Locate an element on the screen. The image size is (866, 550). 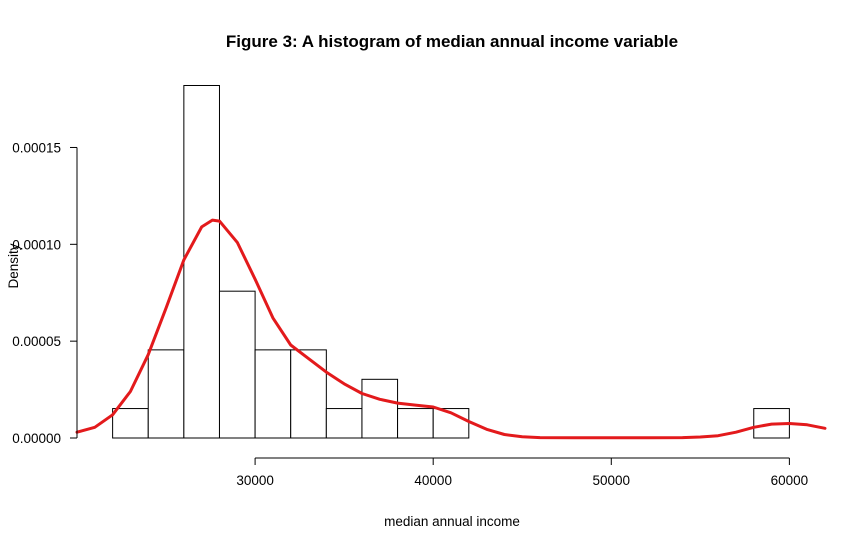
y-tick-label: 0.00005 is located at coordinates (36, 341).